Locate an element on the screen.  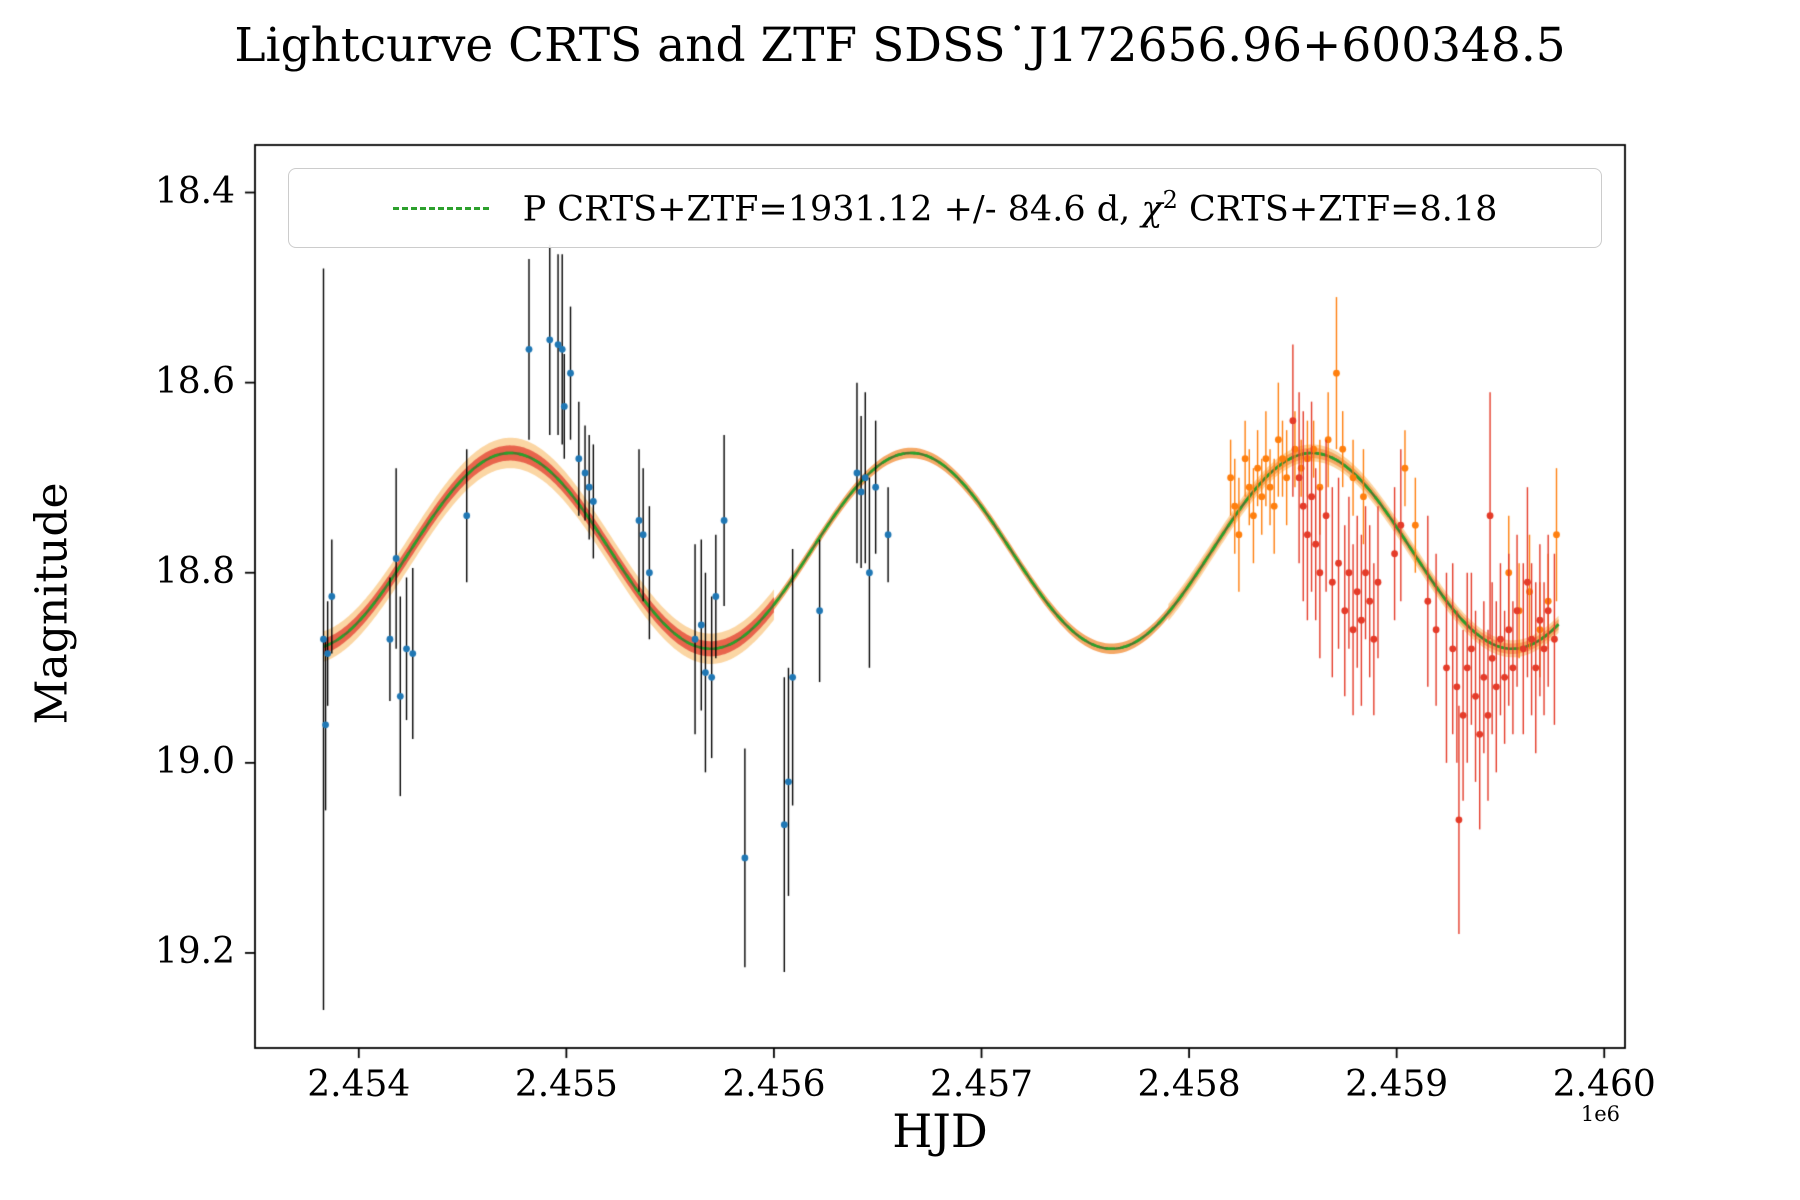
x-tick-label: 2.459 is located at coordinates (1397, 1084).